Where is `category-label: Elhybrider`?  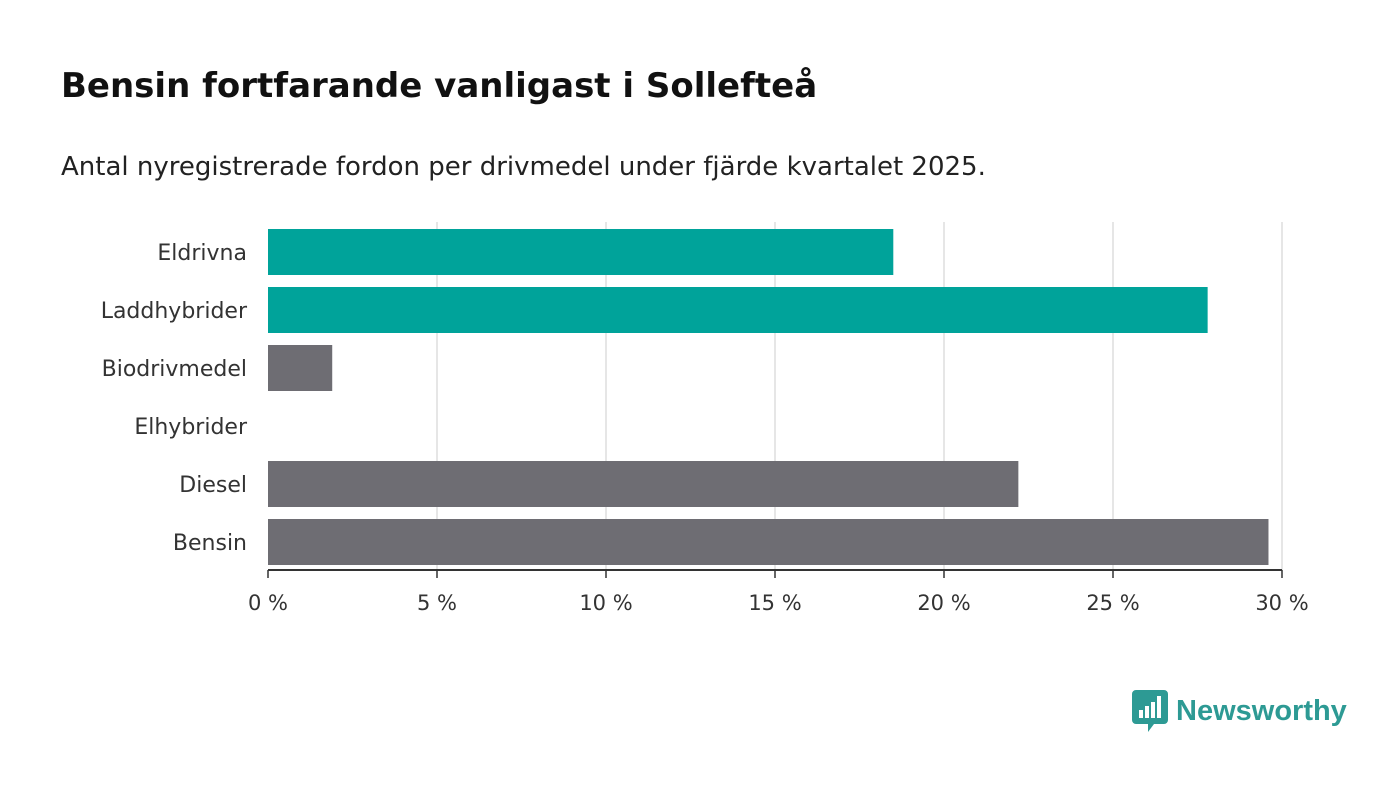 category-label: Elhybrider is located at coordinates (191, 427).